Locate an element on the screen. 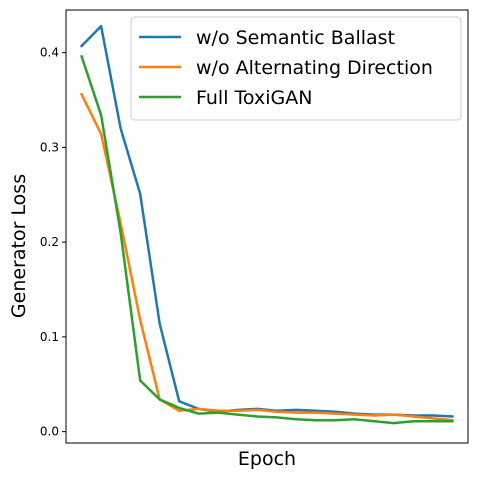 Image resolution: width=478 pixels, height=478 pixels. legend-label-2: w/o Alternating Direction is located at coordinates (314, 68).